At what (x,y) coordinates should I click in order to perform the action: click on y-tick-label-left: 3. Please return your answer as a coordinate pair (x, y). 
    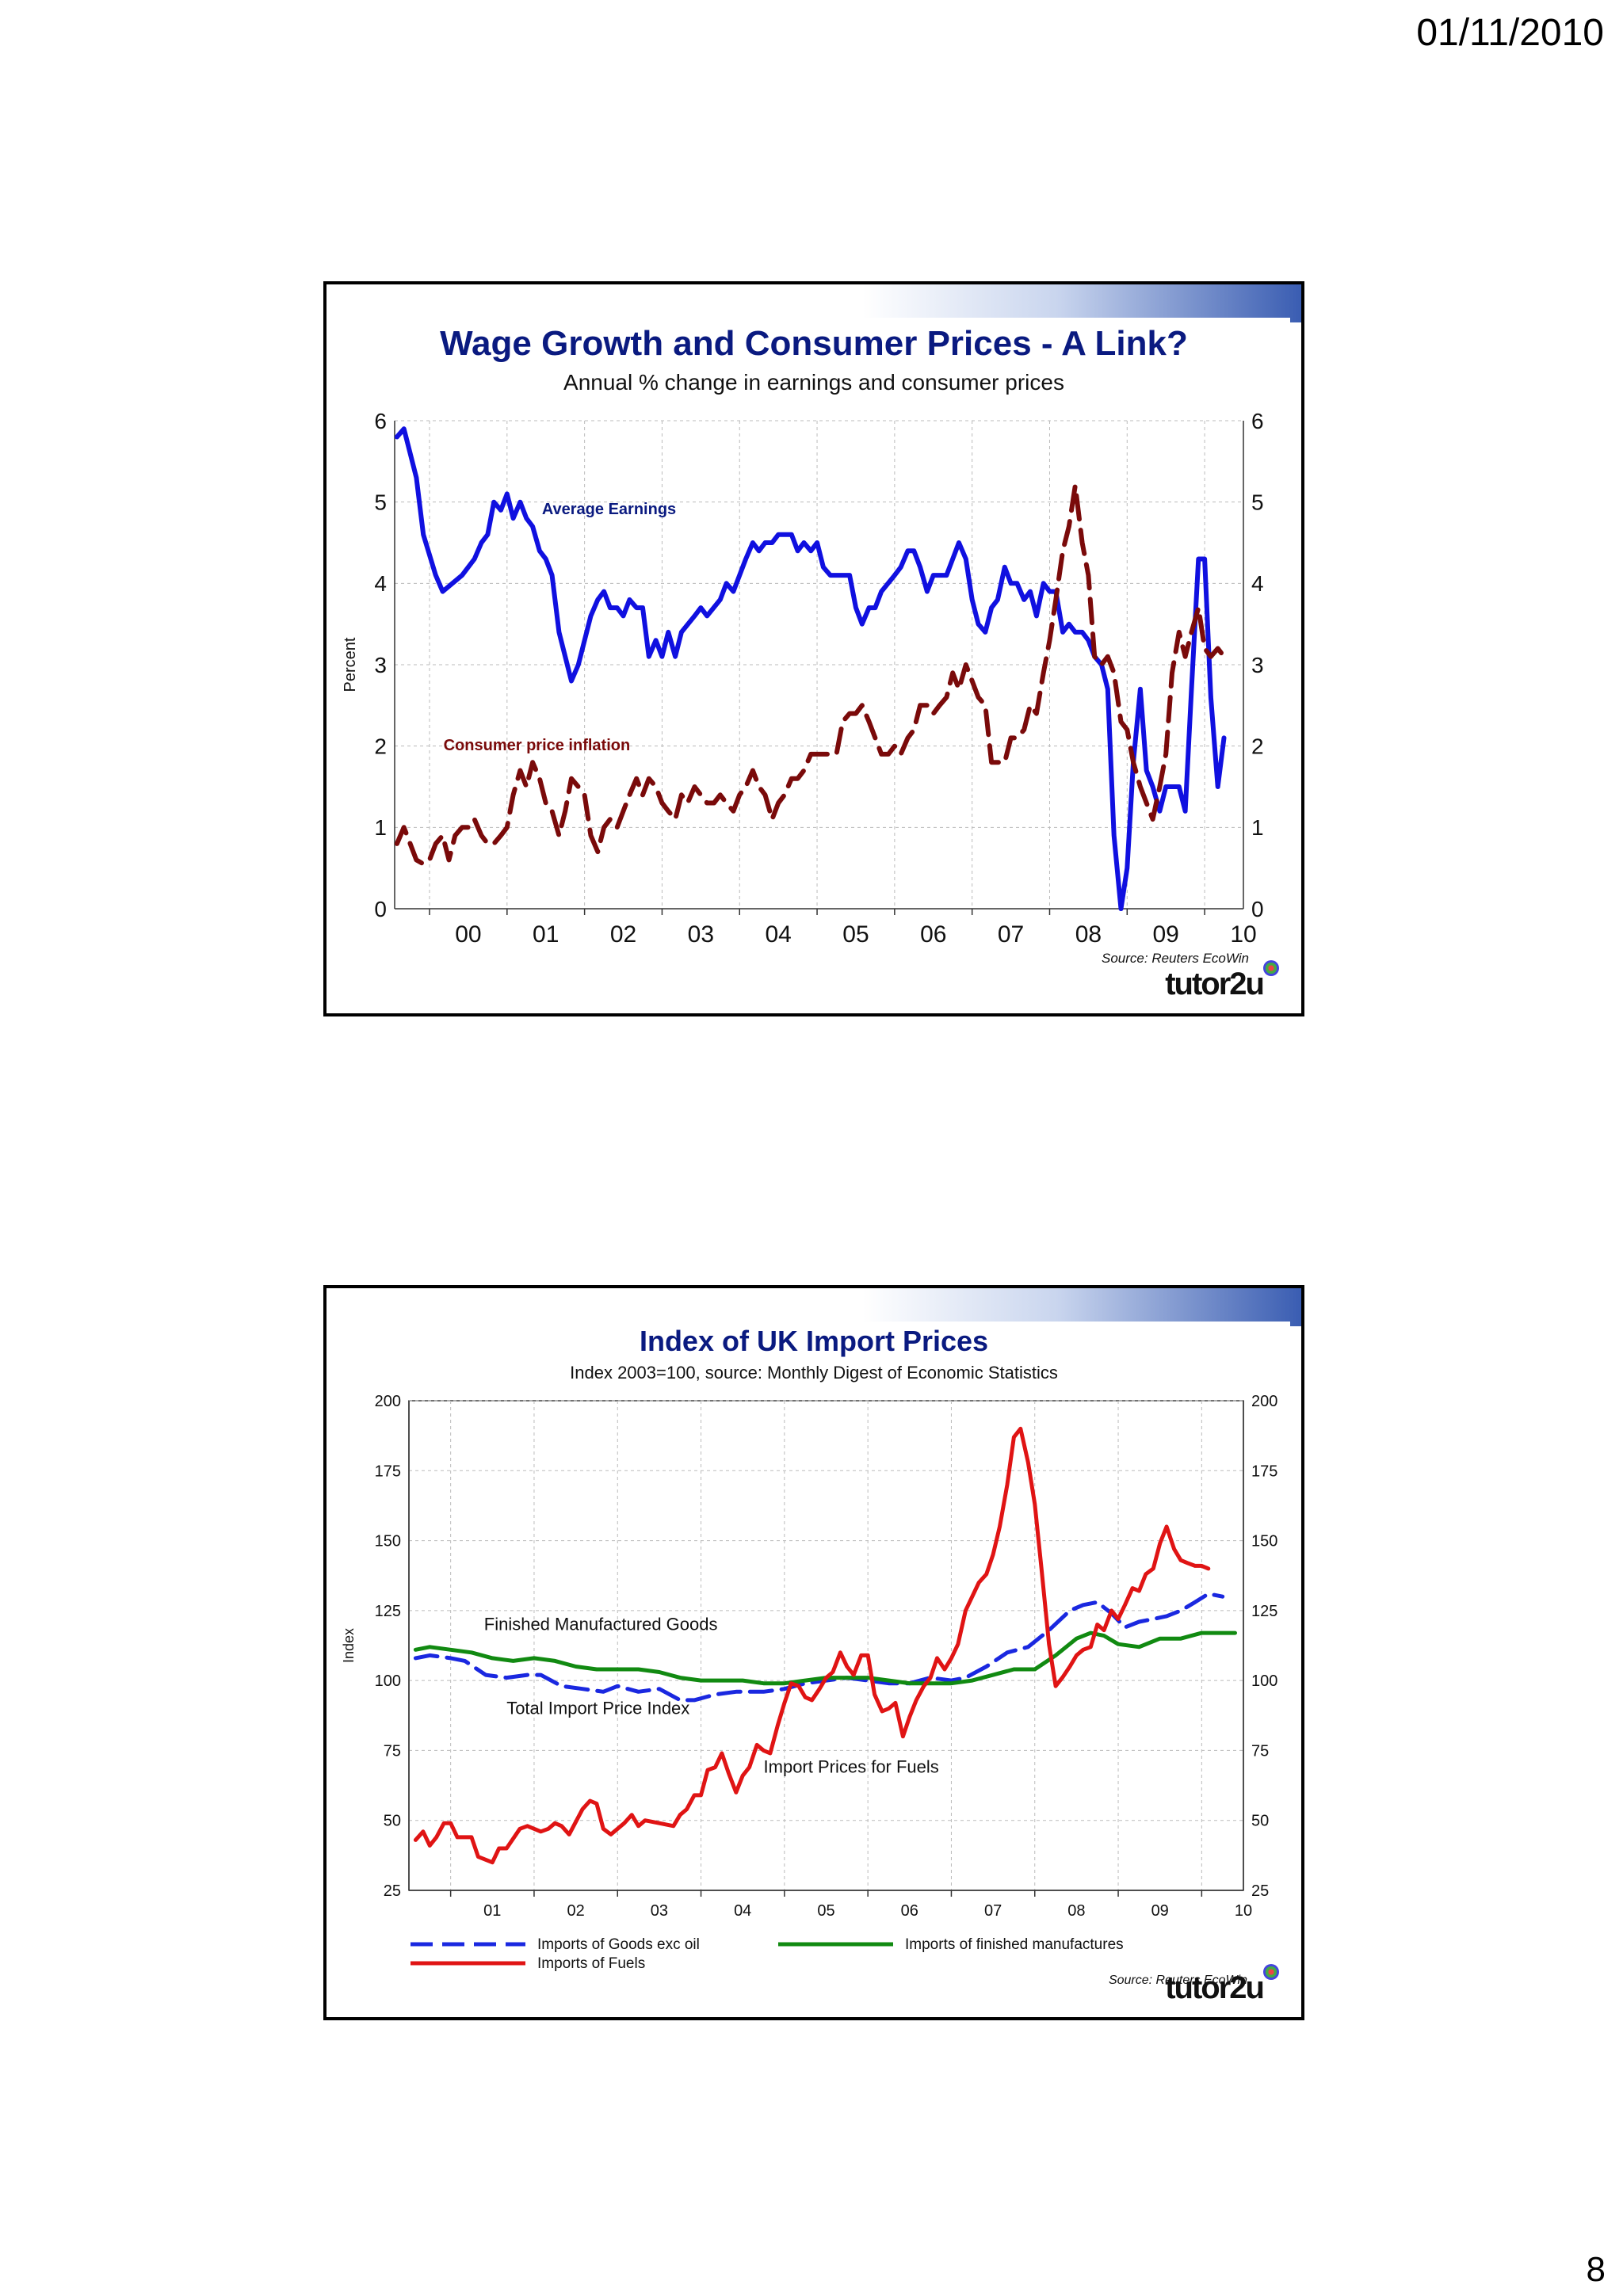
    Looking at the image, I should click on (380, 665).